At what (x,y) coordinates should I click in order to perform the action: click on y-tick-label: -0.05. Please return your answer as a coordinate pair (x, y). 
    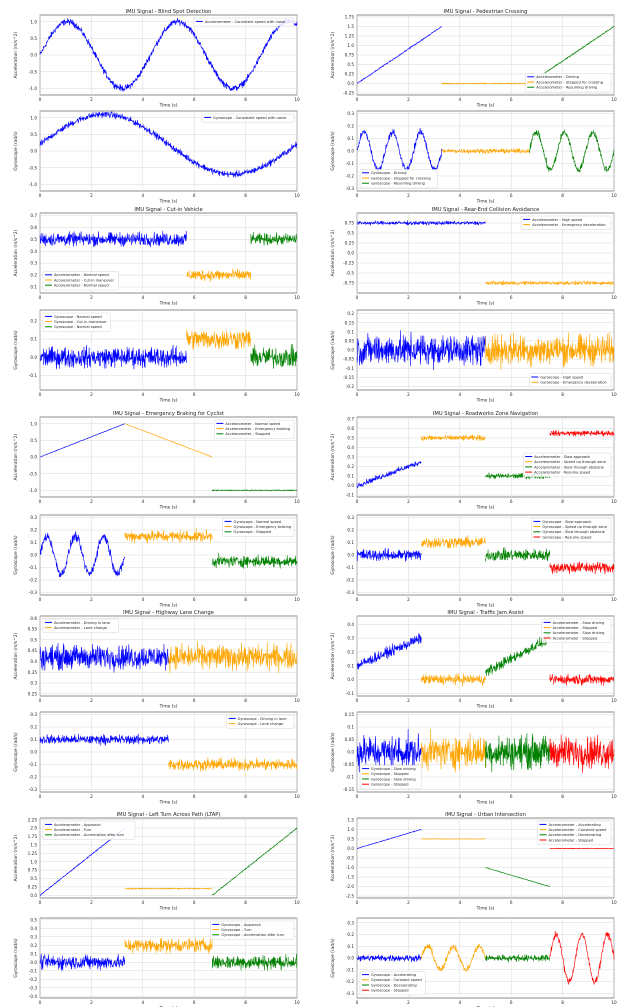
    Looking at the image, I should click on (348, 359).